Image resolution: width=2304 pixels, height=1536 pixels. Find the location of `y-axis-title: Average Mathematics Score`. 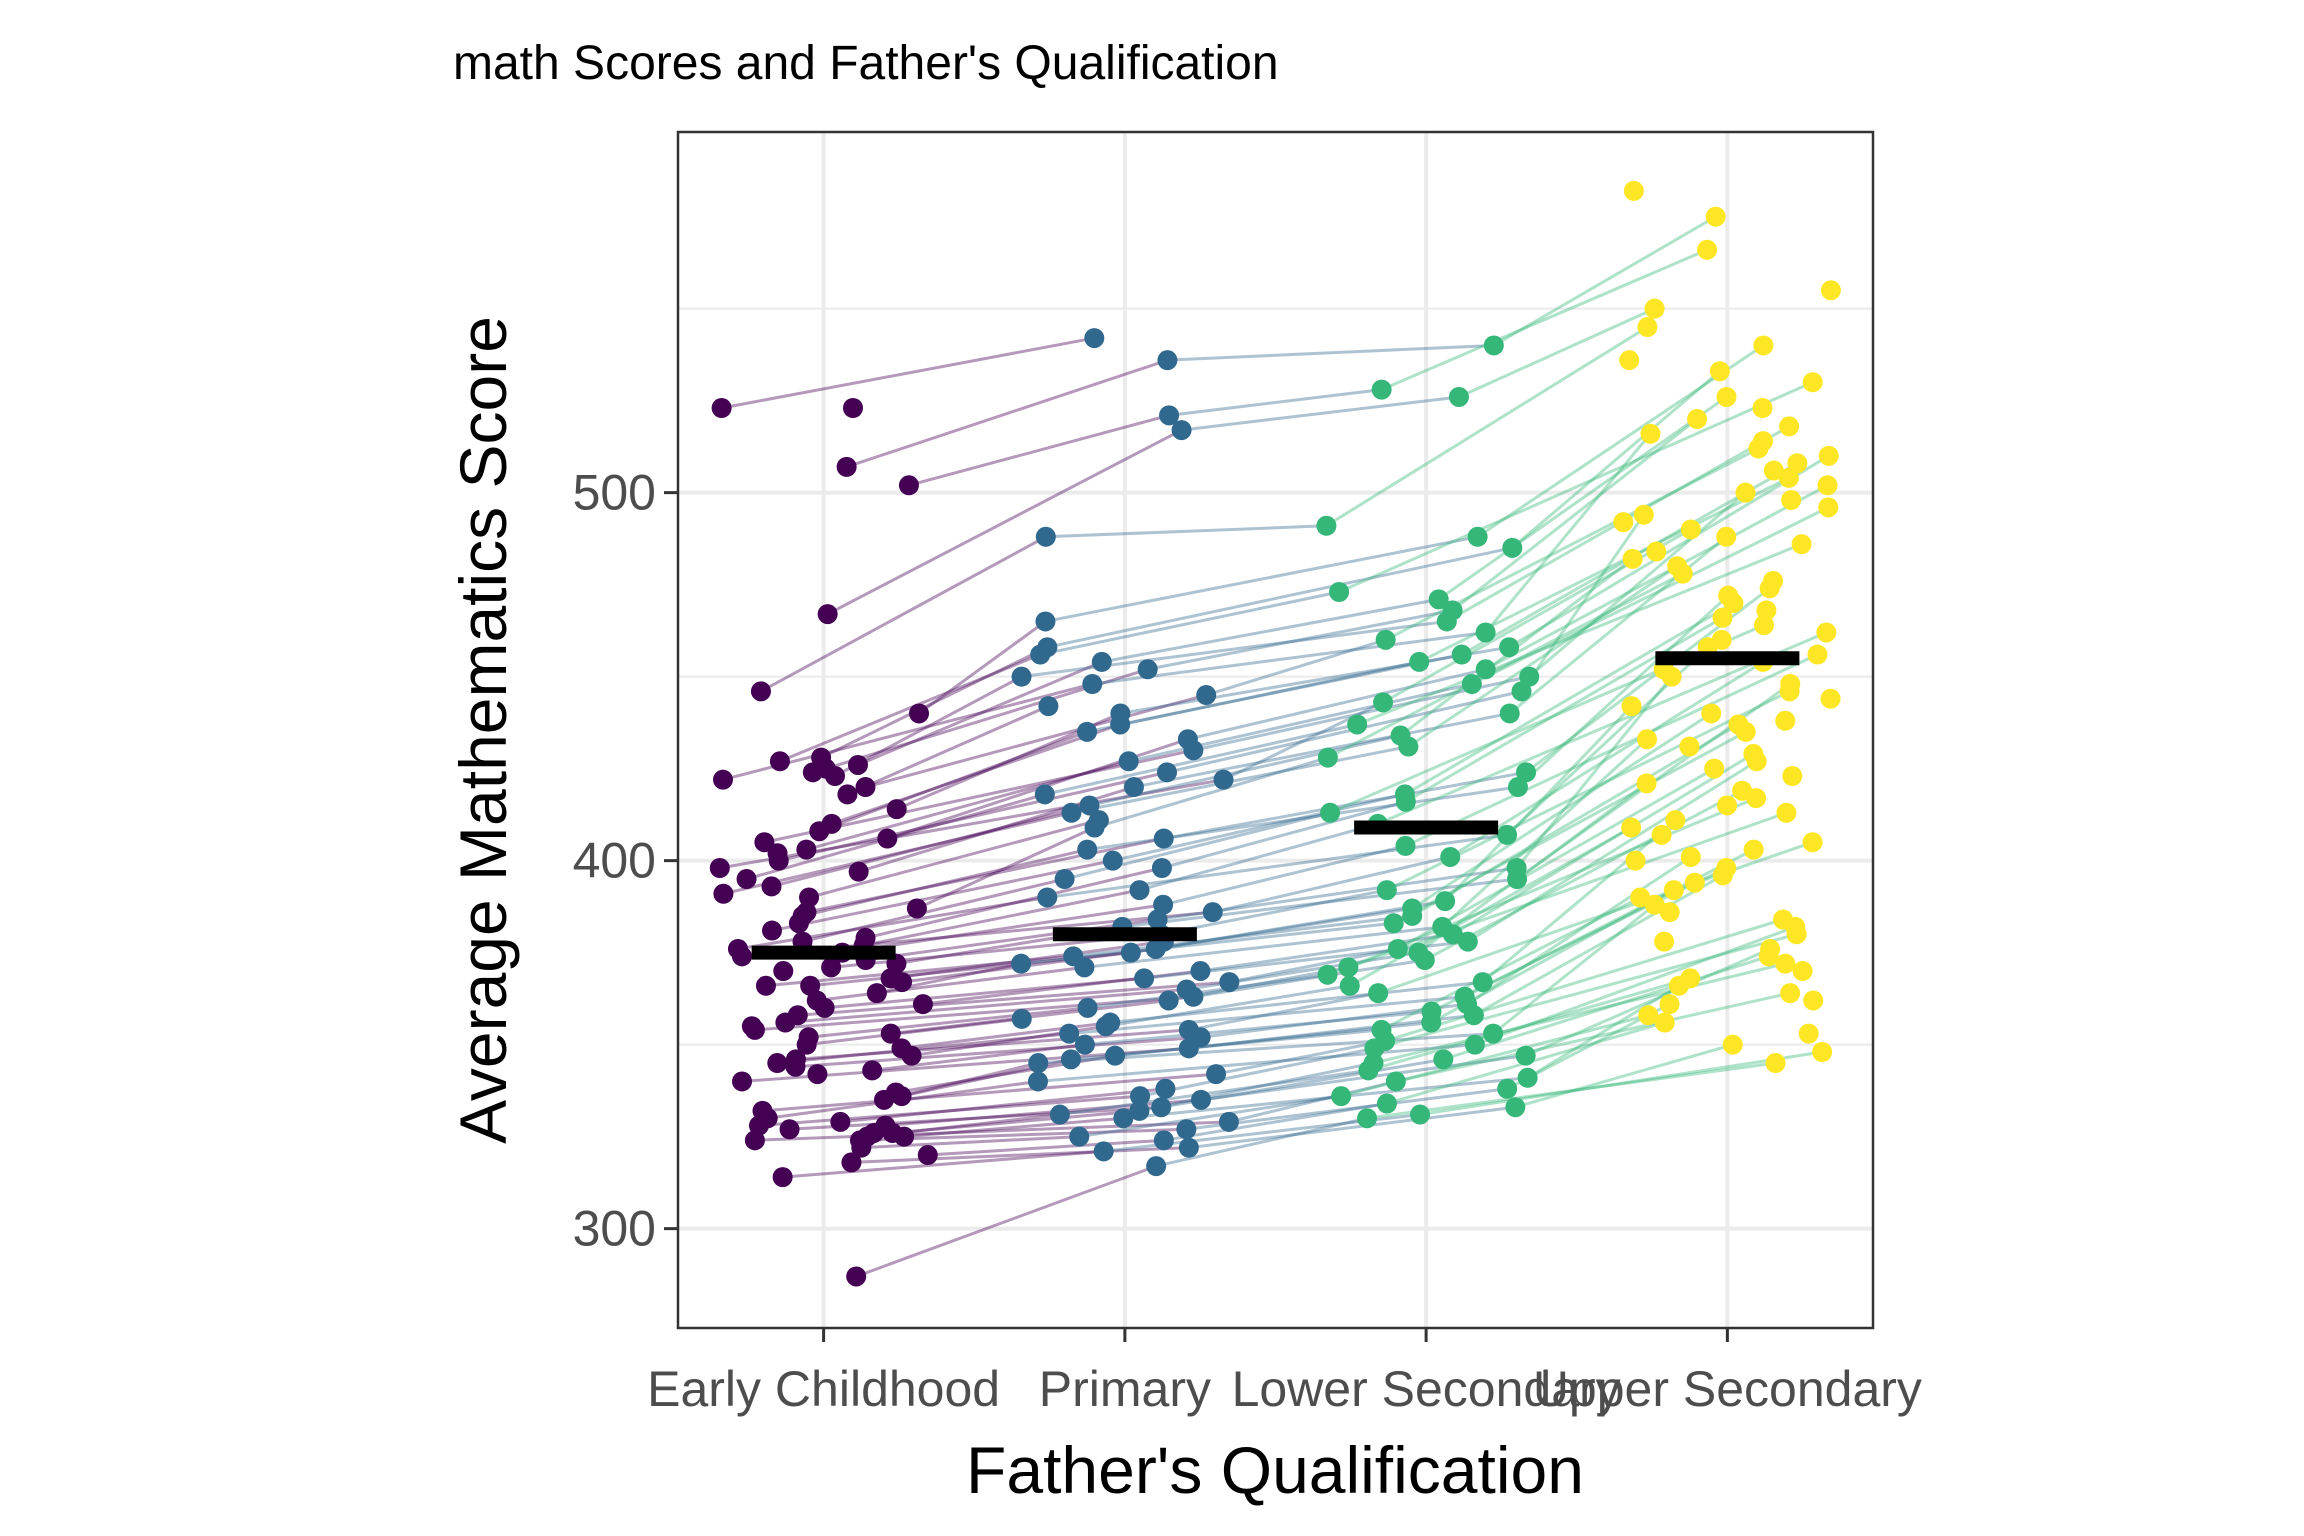

y-axis-title: Average Mathematics Score is located at coordinates (483, 730).